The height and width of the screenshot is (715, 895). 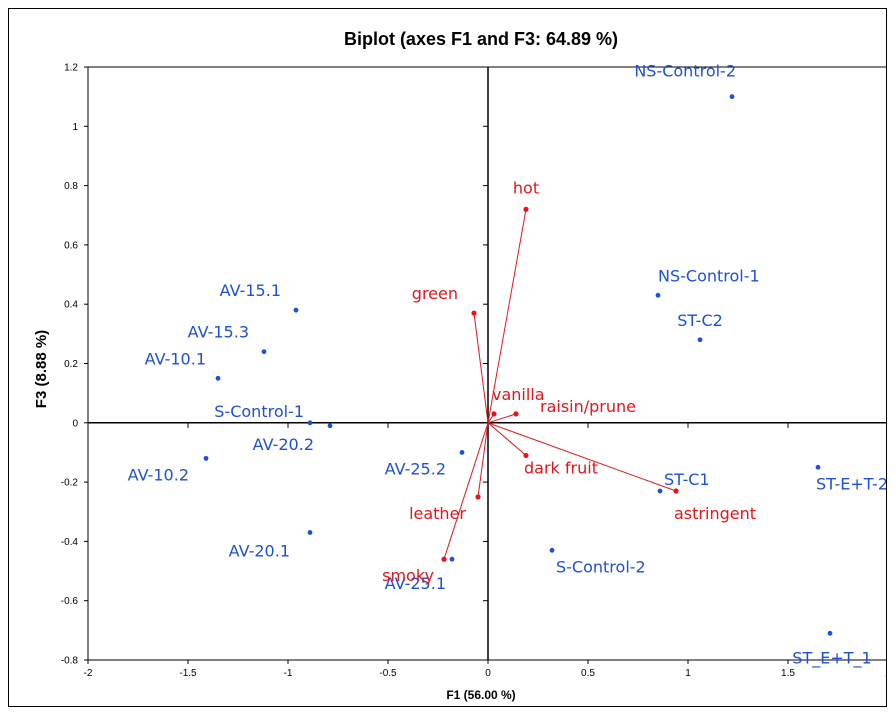 I want to click on x-tick-label: 1.5, so click(x=788, y=673).